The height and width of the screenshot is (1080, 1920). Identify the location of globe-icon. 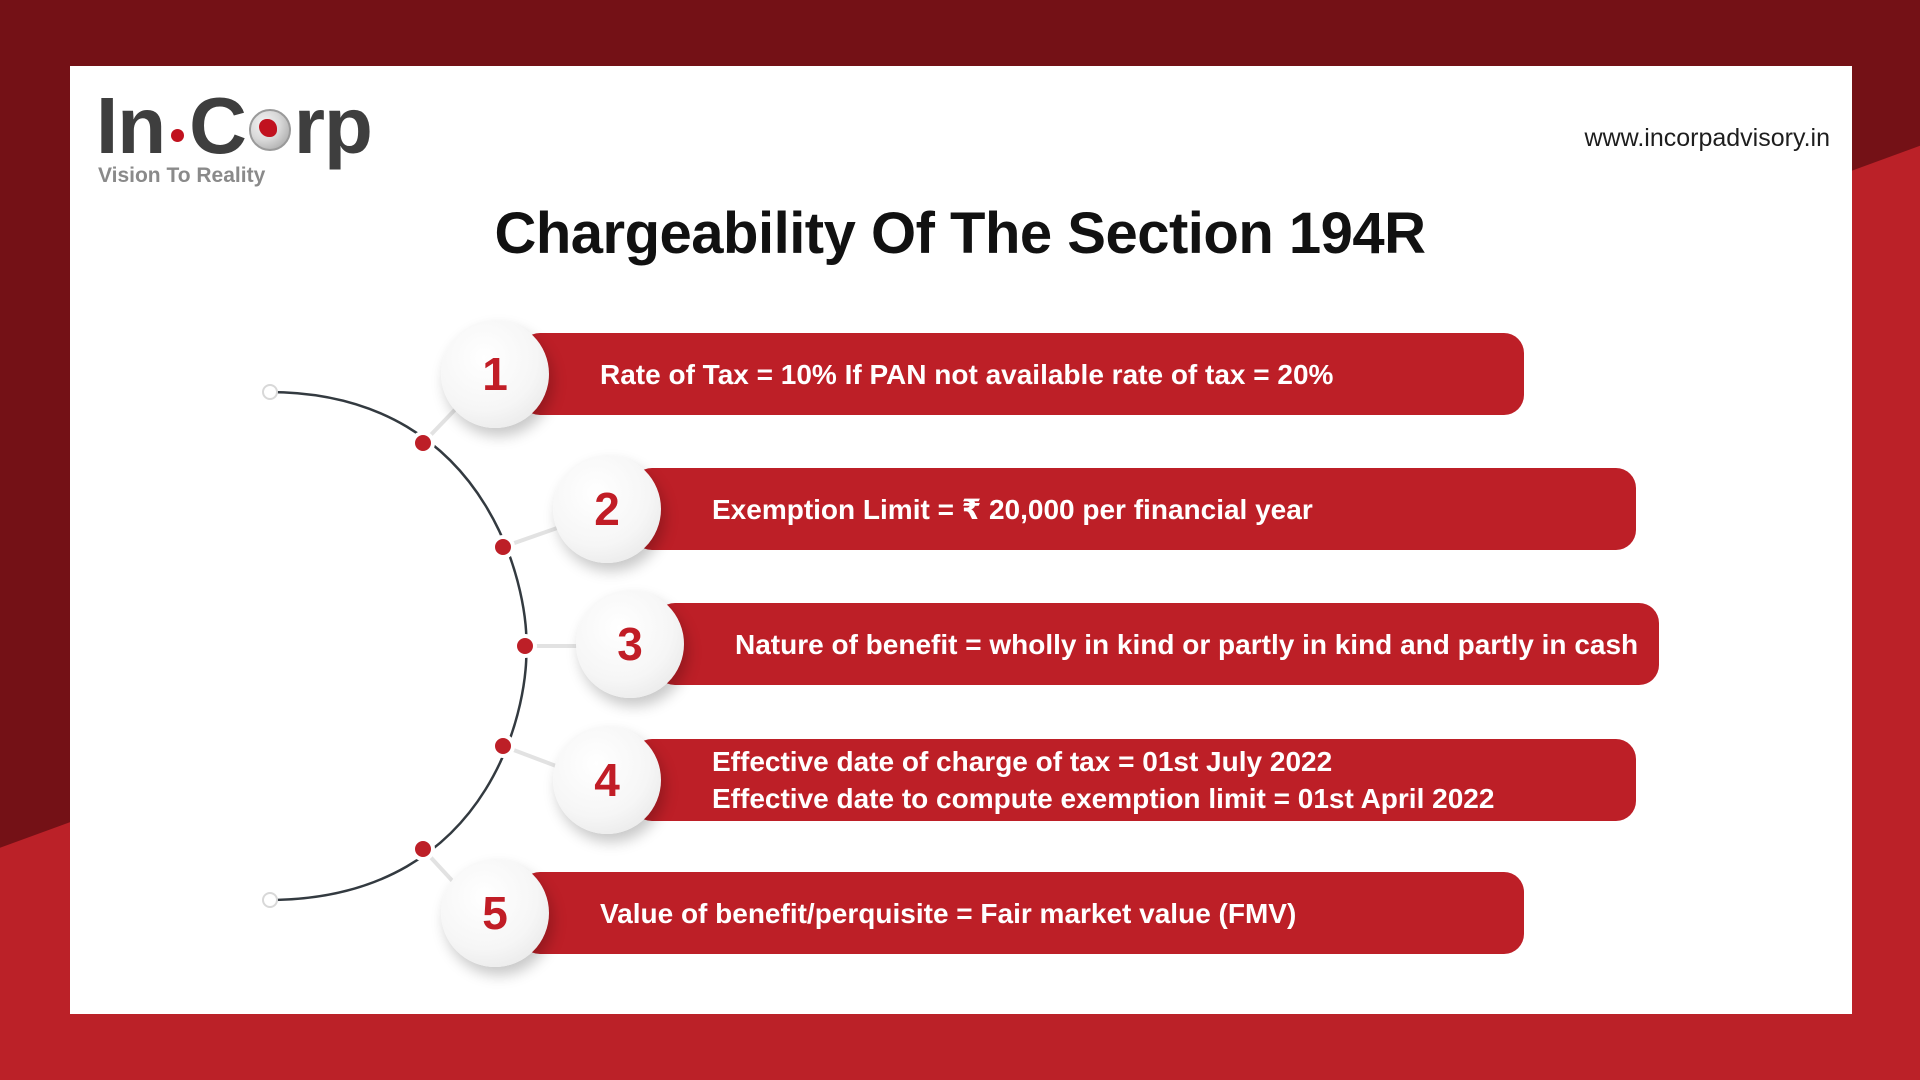
(269, 129).